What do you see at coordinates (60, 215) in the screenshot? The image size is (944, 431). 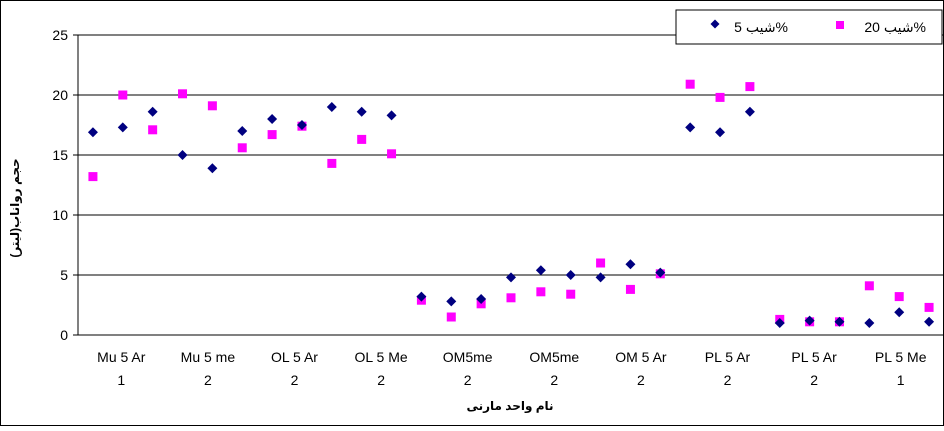 I see `y-tick-label: 10` at bounding box center [60, 215].